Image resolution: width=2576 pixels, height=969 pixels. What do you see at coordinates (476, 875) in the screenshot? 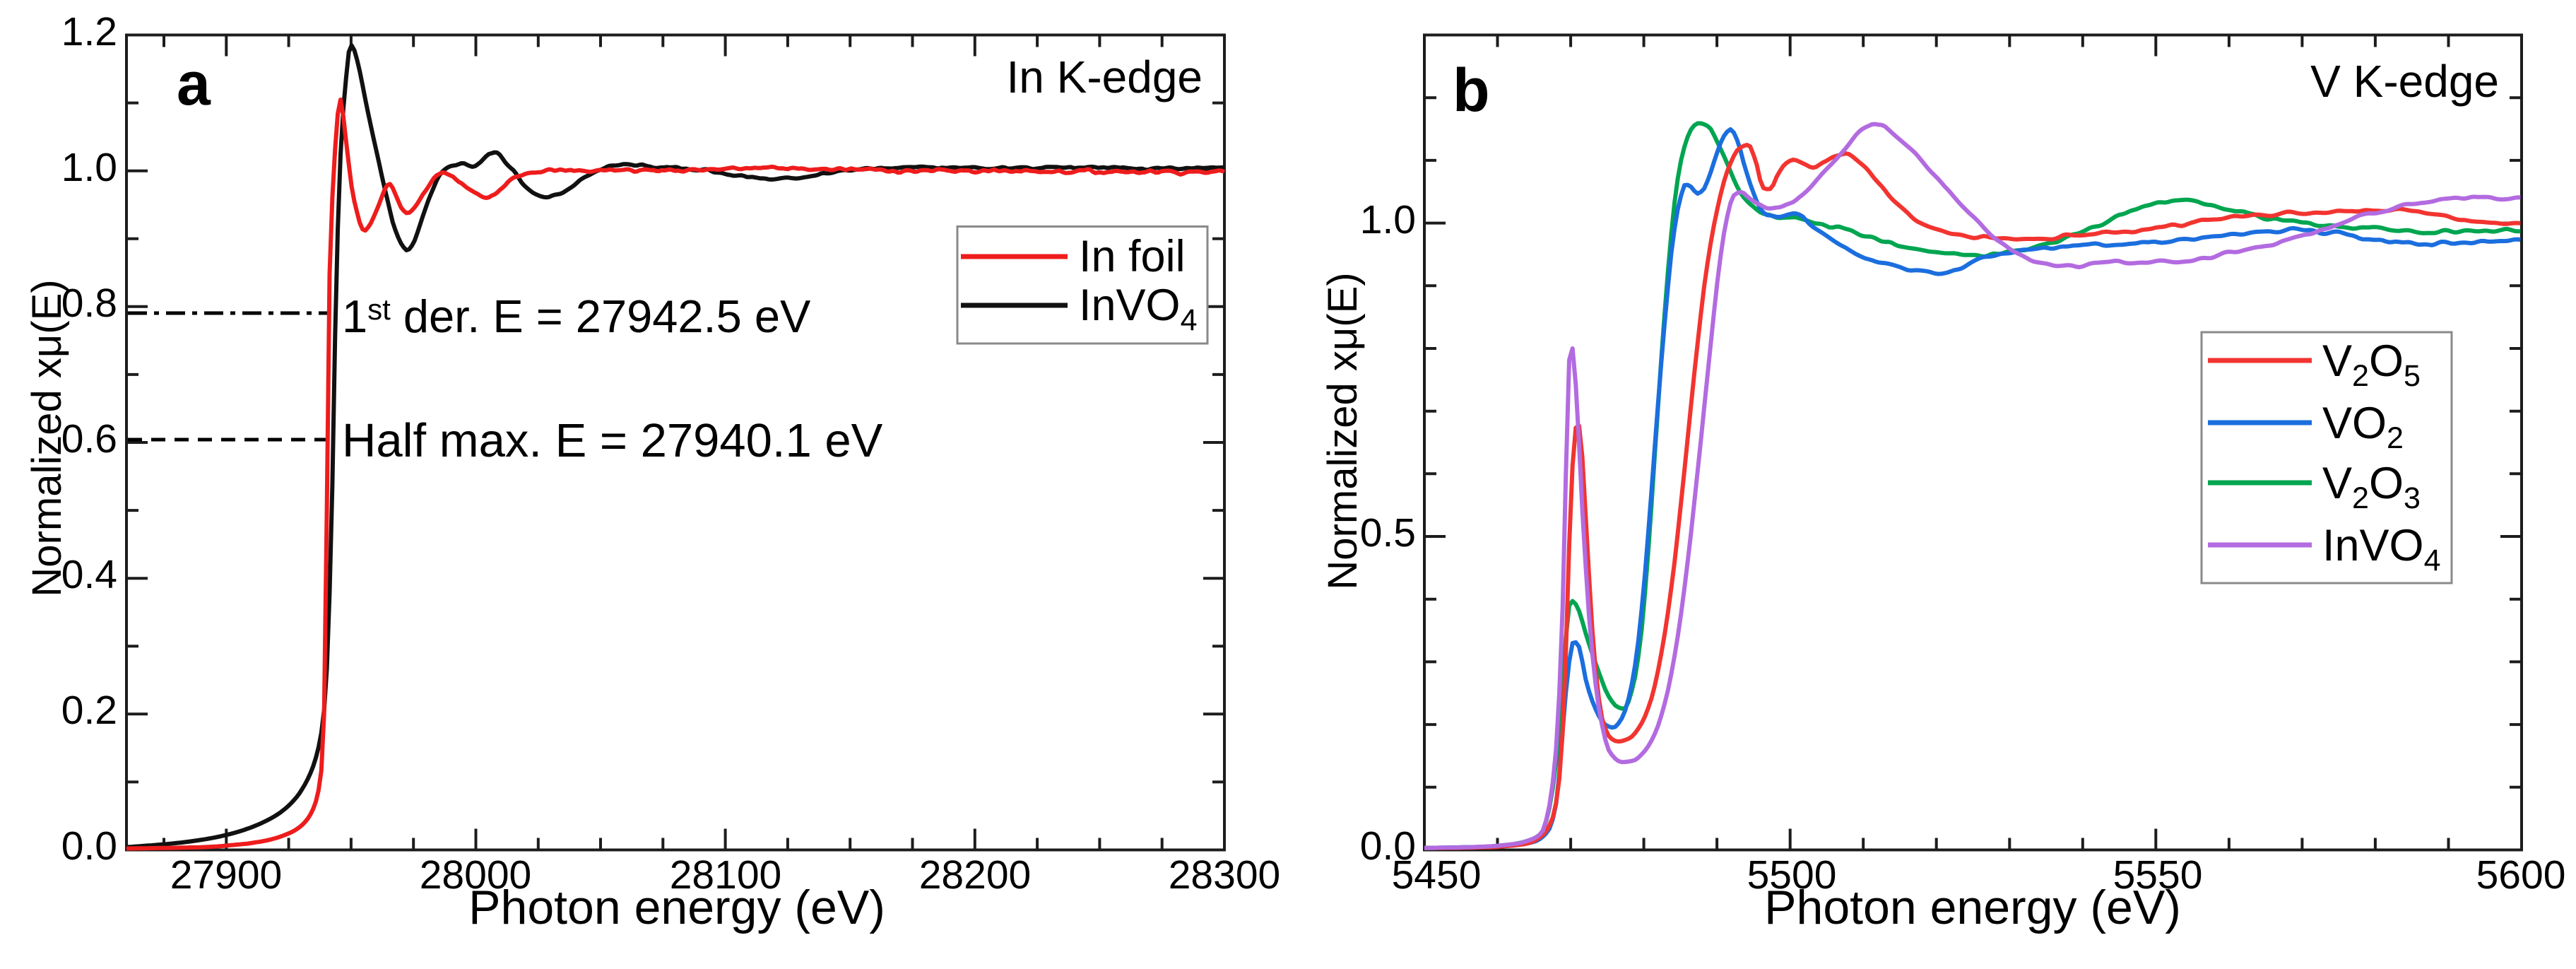
I see `svg-text: 28000` at bounding box center [476, 875].